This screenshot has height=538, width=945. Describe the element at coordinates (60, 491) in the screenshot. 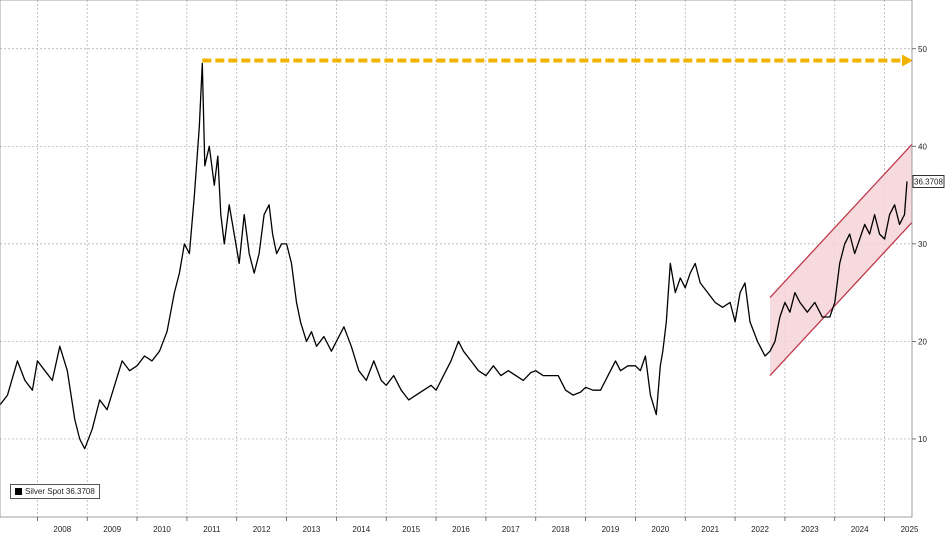

I see `legend-label: Silver Spot 36.3708` at that location.